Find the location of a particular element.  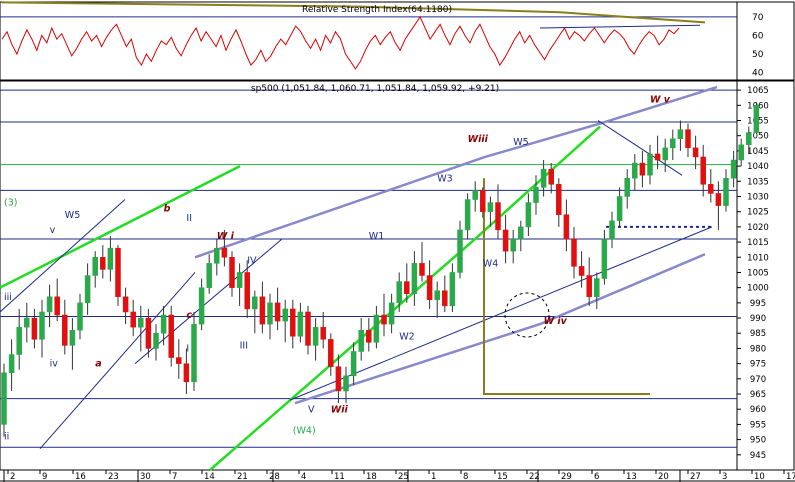

wave-label: W2 is located at coordinates (406, 336).